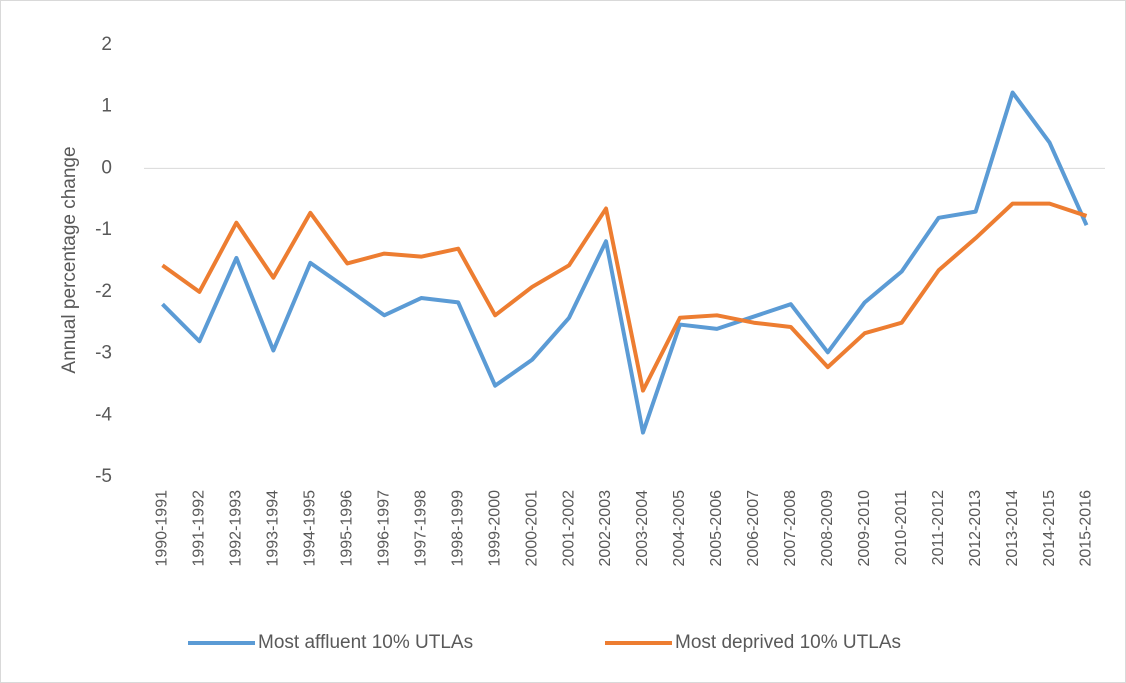  What do you see at coordinates (605, 528) in the screenshot?
I see `x-tick-label: 2002-2003` at bounding box center [605, 528].